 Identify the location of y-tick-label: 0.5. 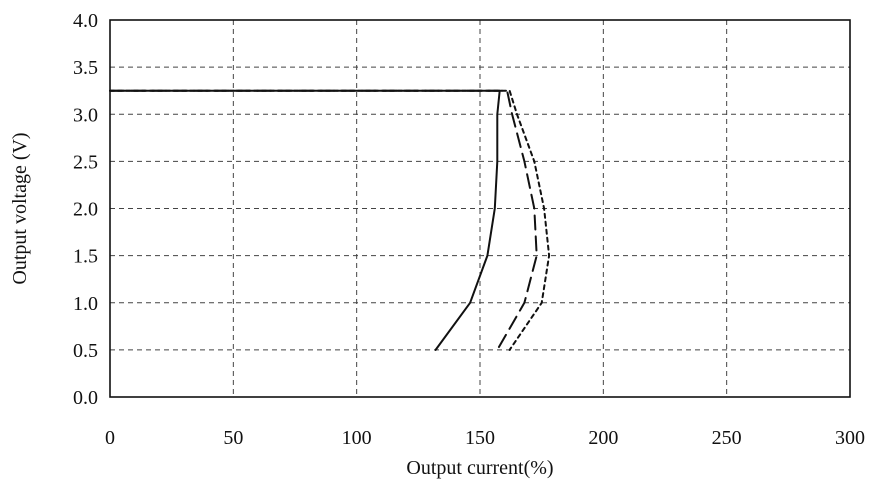
(85, 351).